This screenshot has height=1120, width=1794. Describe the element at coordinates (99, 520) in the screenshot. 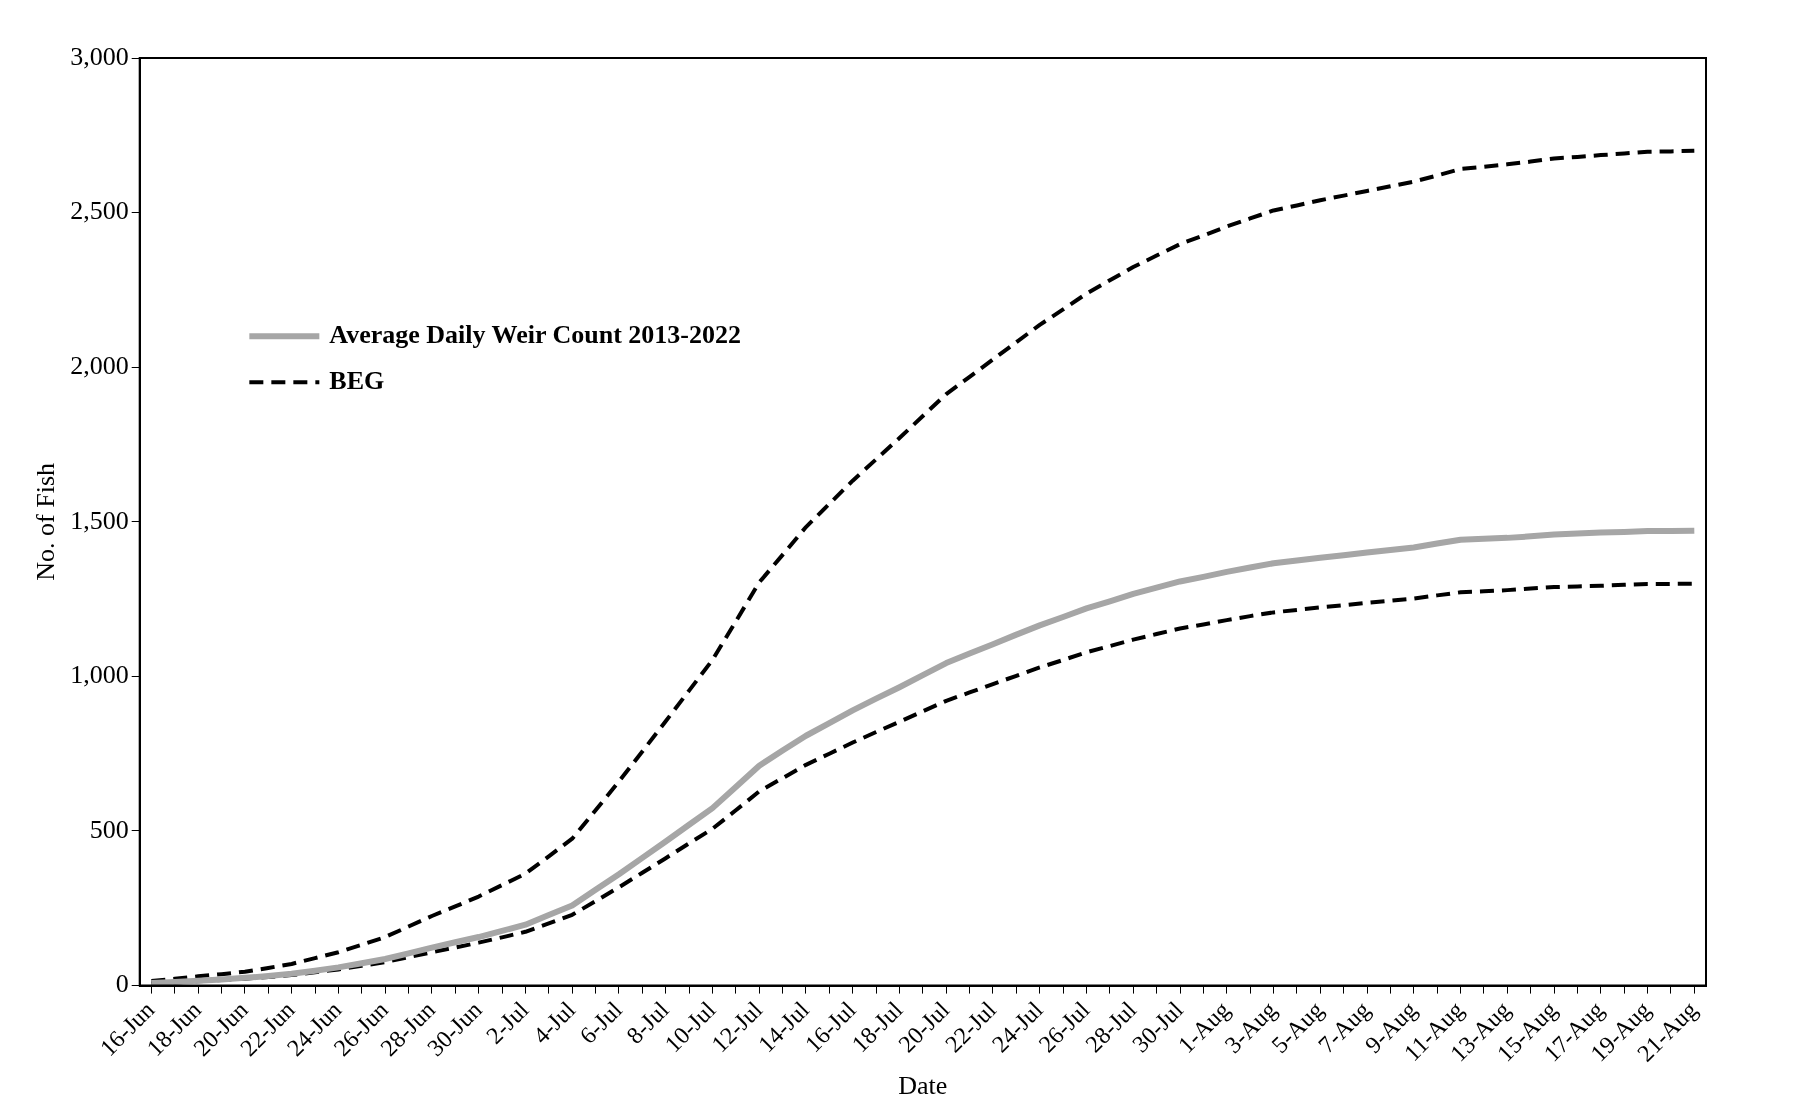

I see `y-tick-label: 1,500` at that location.